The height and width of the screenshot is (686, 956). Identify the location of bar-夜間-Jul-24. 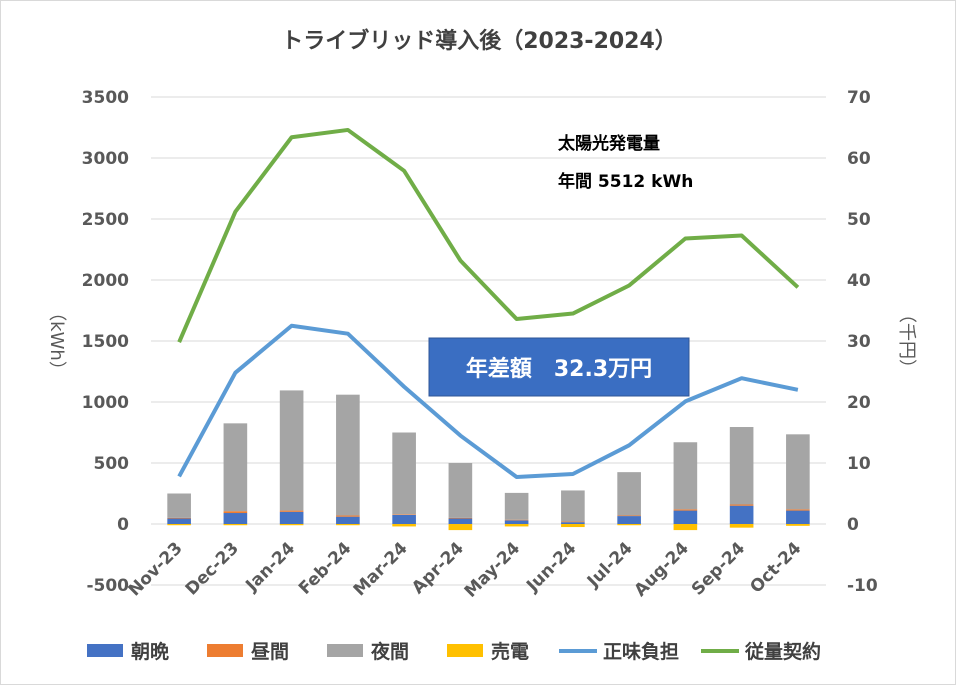
(629, 494).